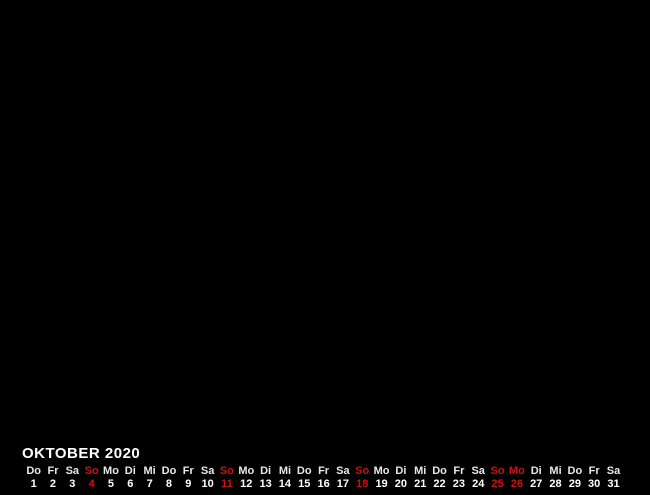  I want to click on date-label: 29, so click(574, 484).